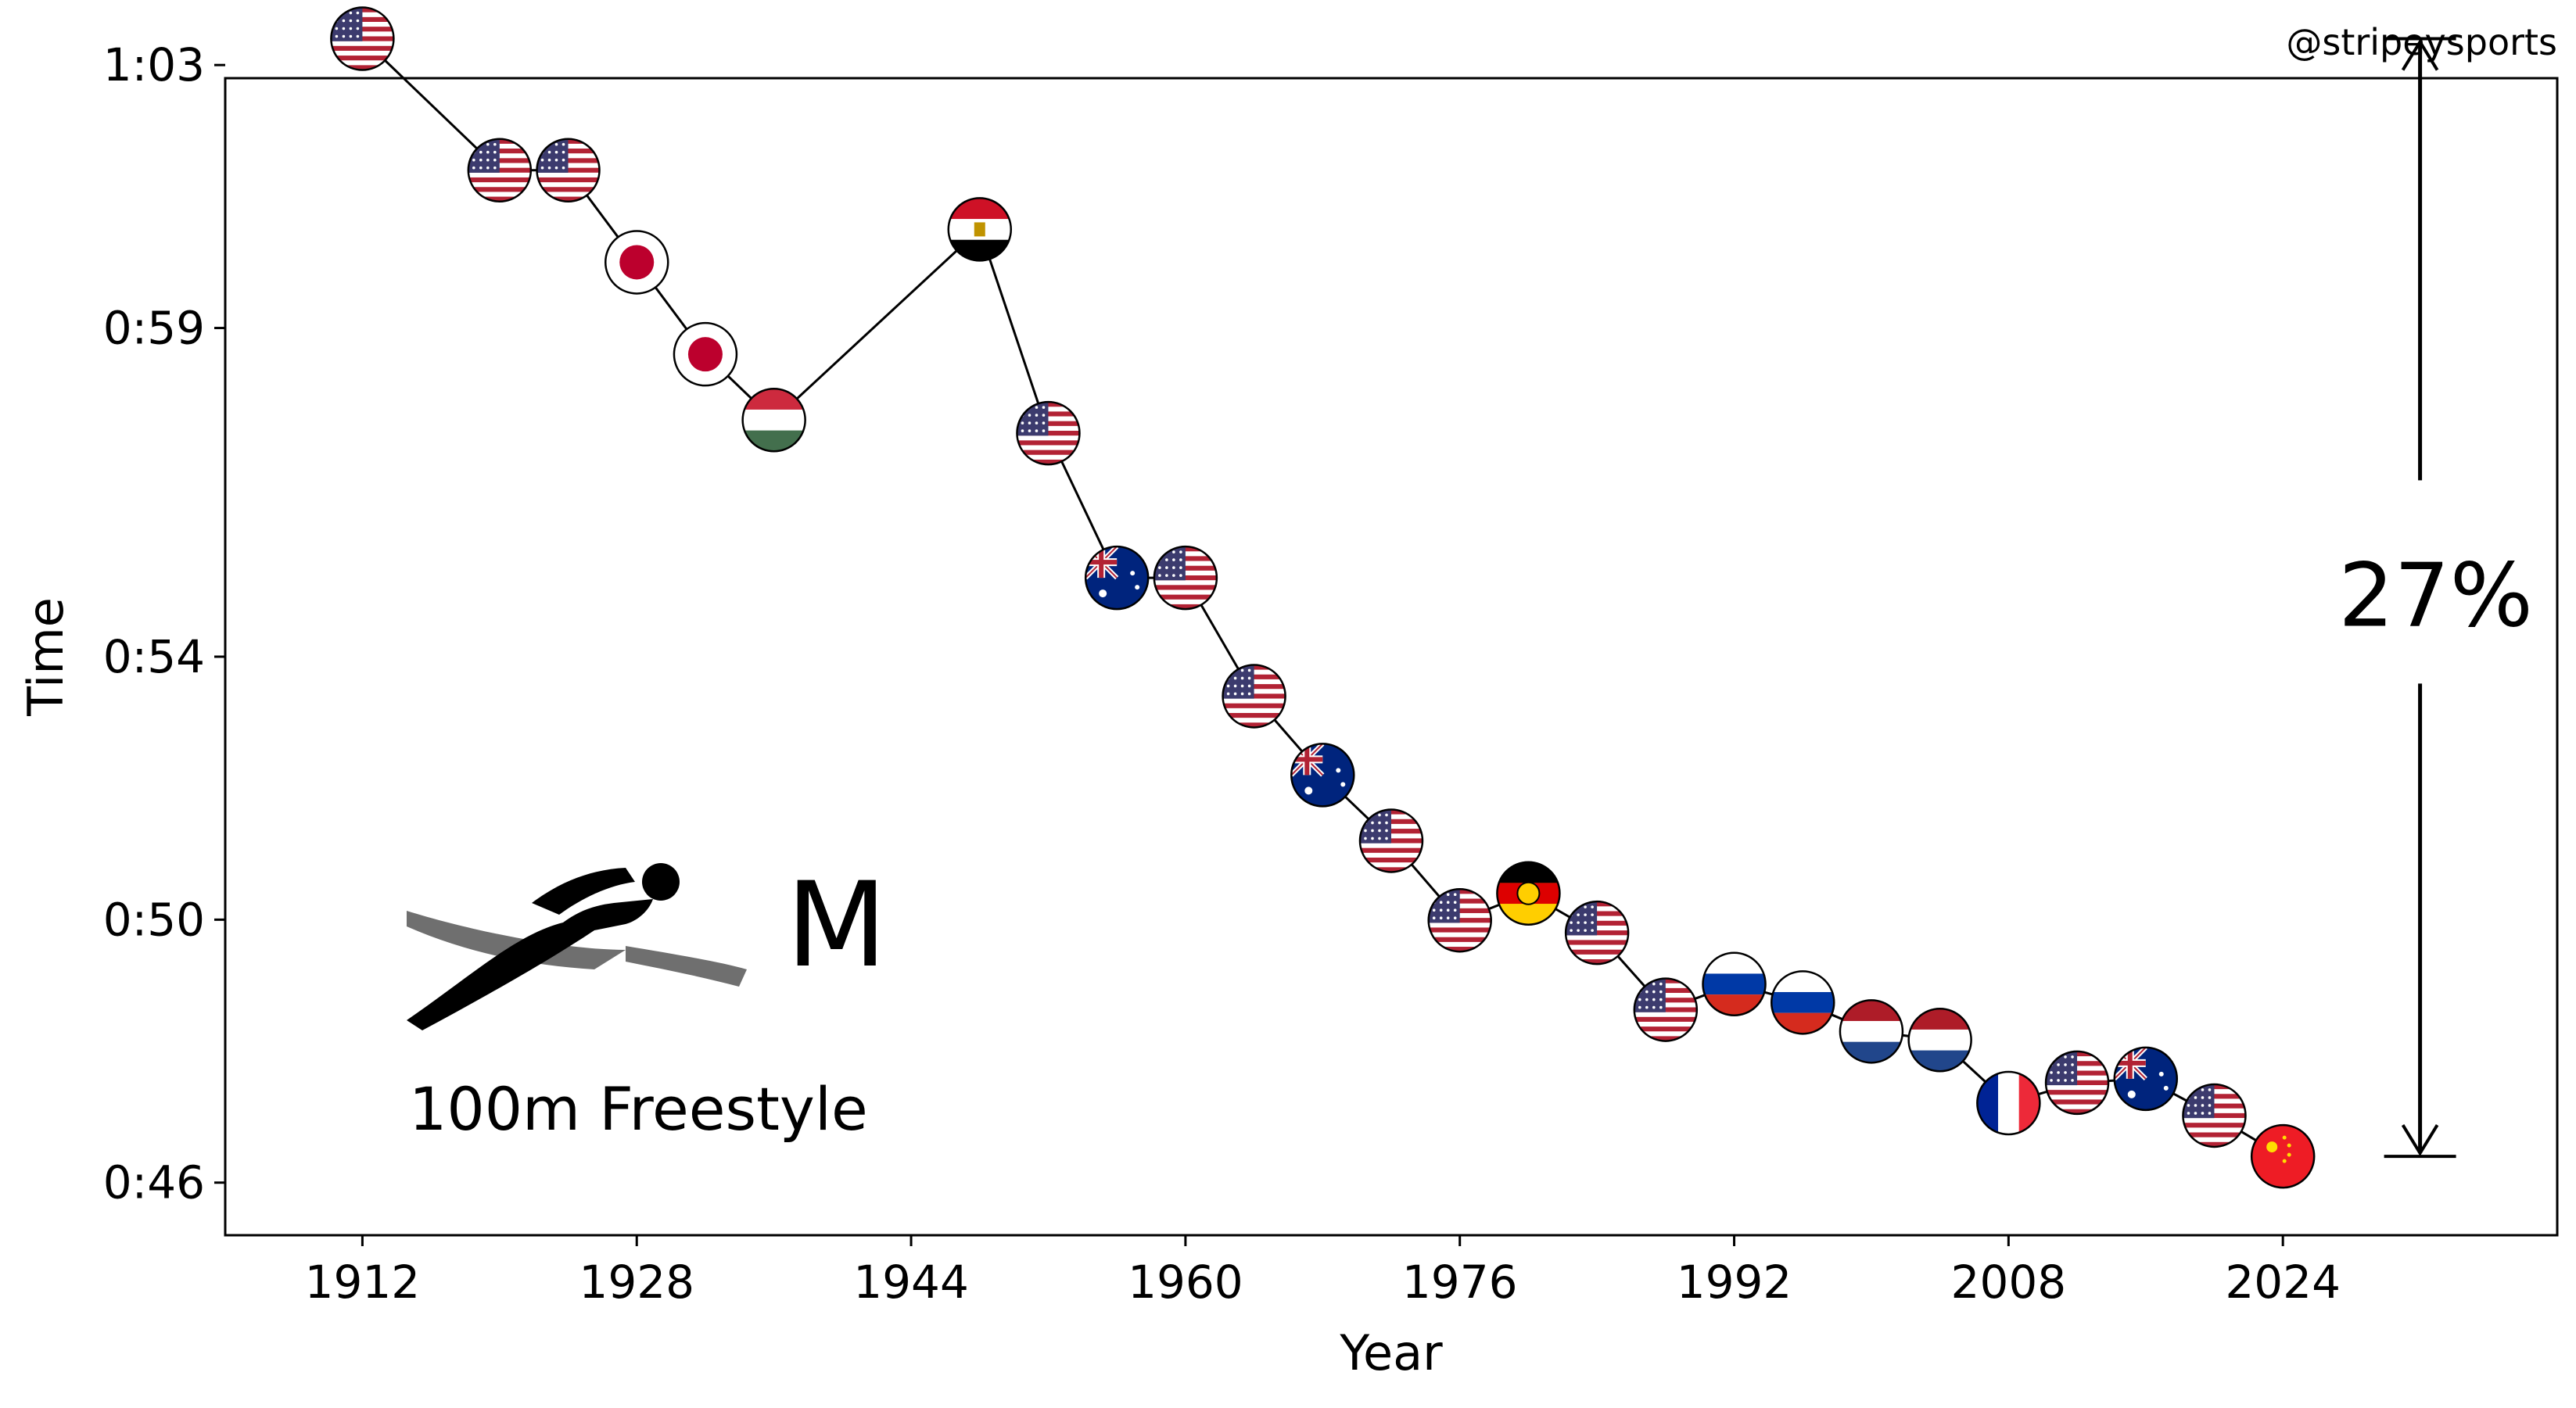  What do you see at coordinates (154, 64) in the screenshot?
I see `y-tick-label: 1:03` at bounding box center [154, 64].